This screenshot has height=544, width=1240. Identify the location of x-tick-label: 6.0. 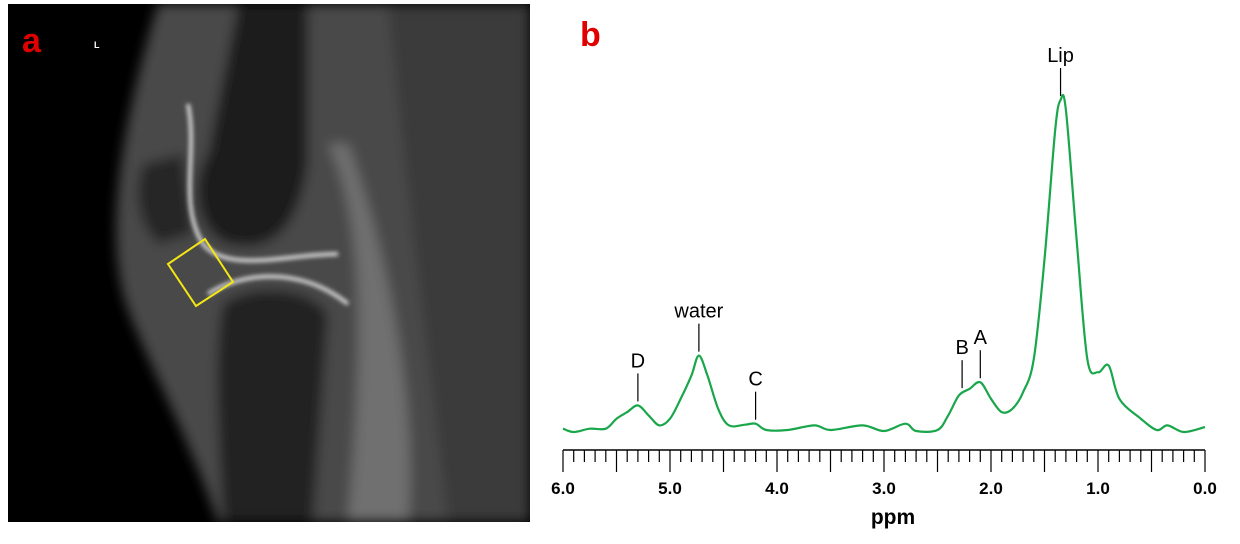
(563, 488).